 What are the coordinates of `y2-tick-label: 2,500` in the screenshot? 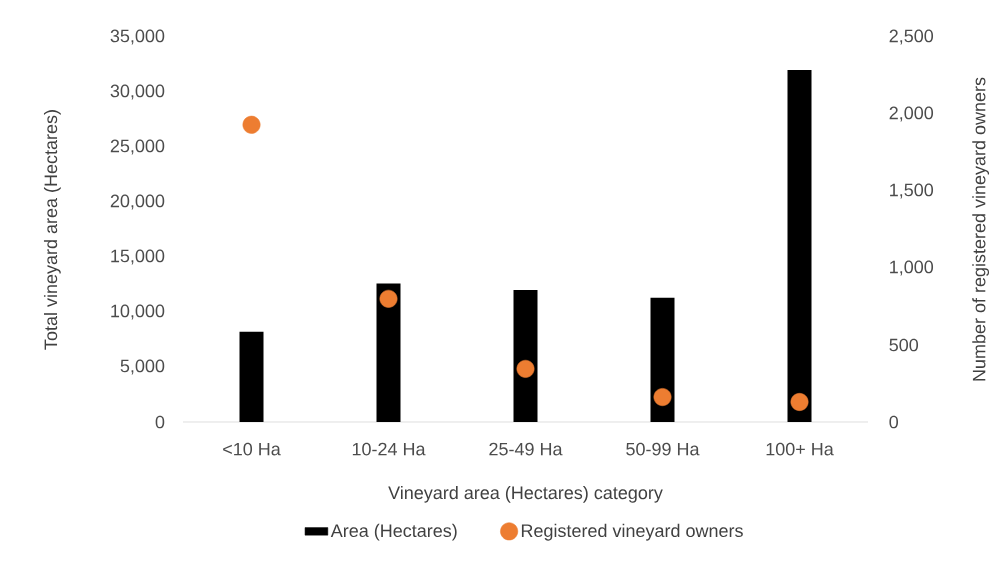 It's located at (911, 37).